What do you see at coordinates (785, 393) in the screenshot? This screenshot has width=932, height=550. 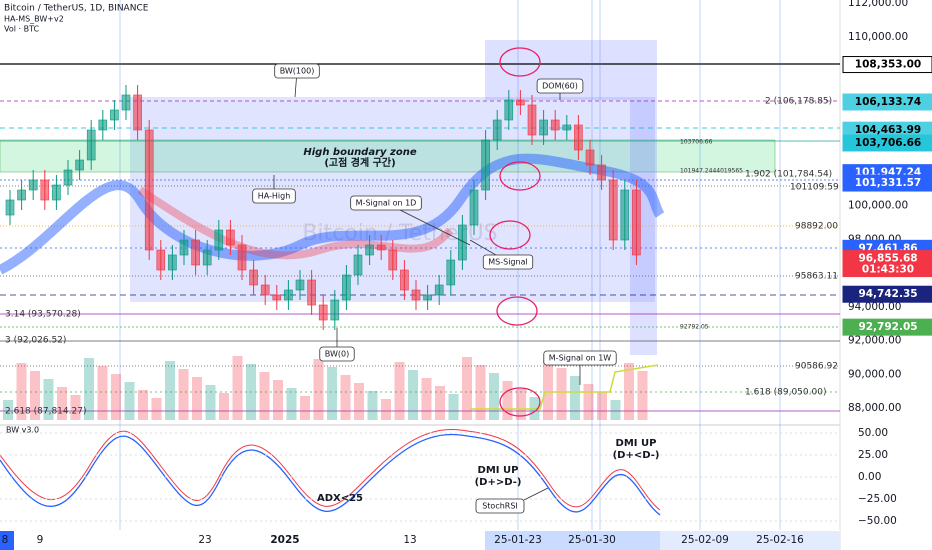 I see `level-label: 1.618 (89,050.00)` at bounding box center [785, 393].